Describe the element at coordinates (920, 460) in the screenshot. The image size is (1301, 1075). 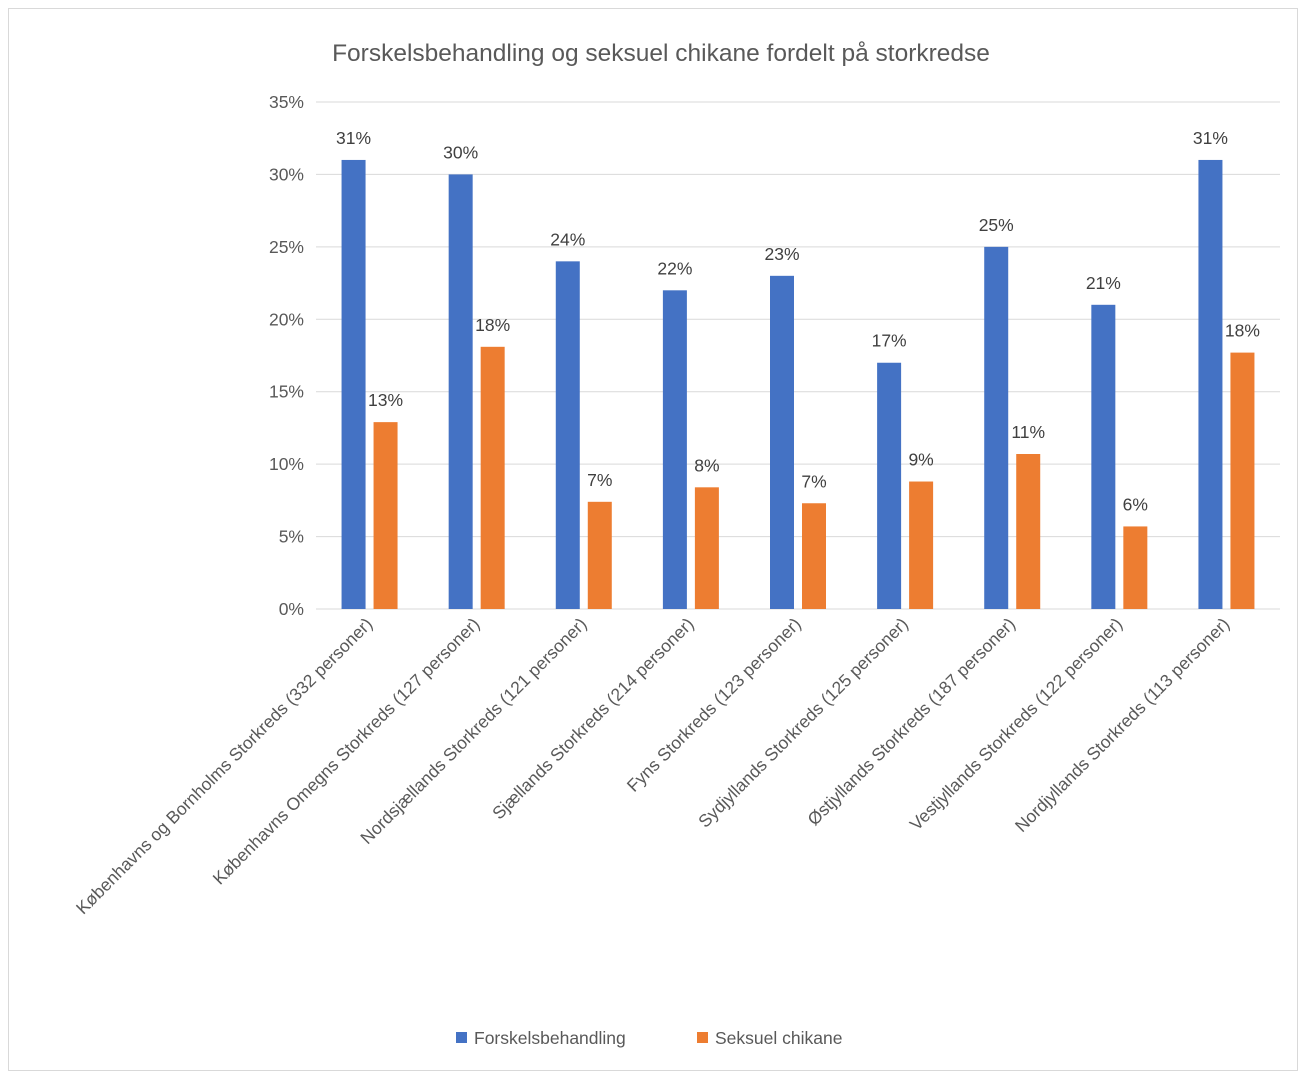
I see `data-label: 9%` at that location.